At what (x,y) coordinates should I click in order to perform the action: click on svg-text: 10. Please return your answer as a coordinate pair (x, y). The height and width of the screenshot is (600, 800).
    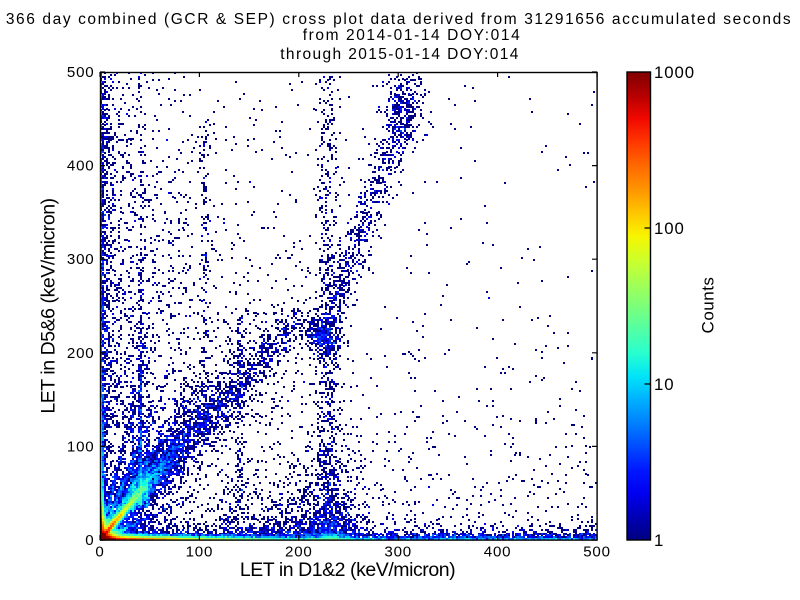
    Looking at the image, I should click on (664, 384).